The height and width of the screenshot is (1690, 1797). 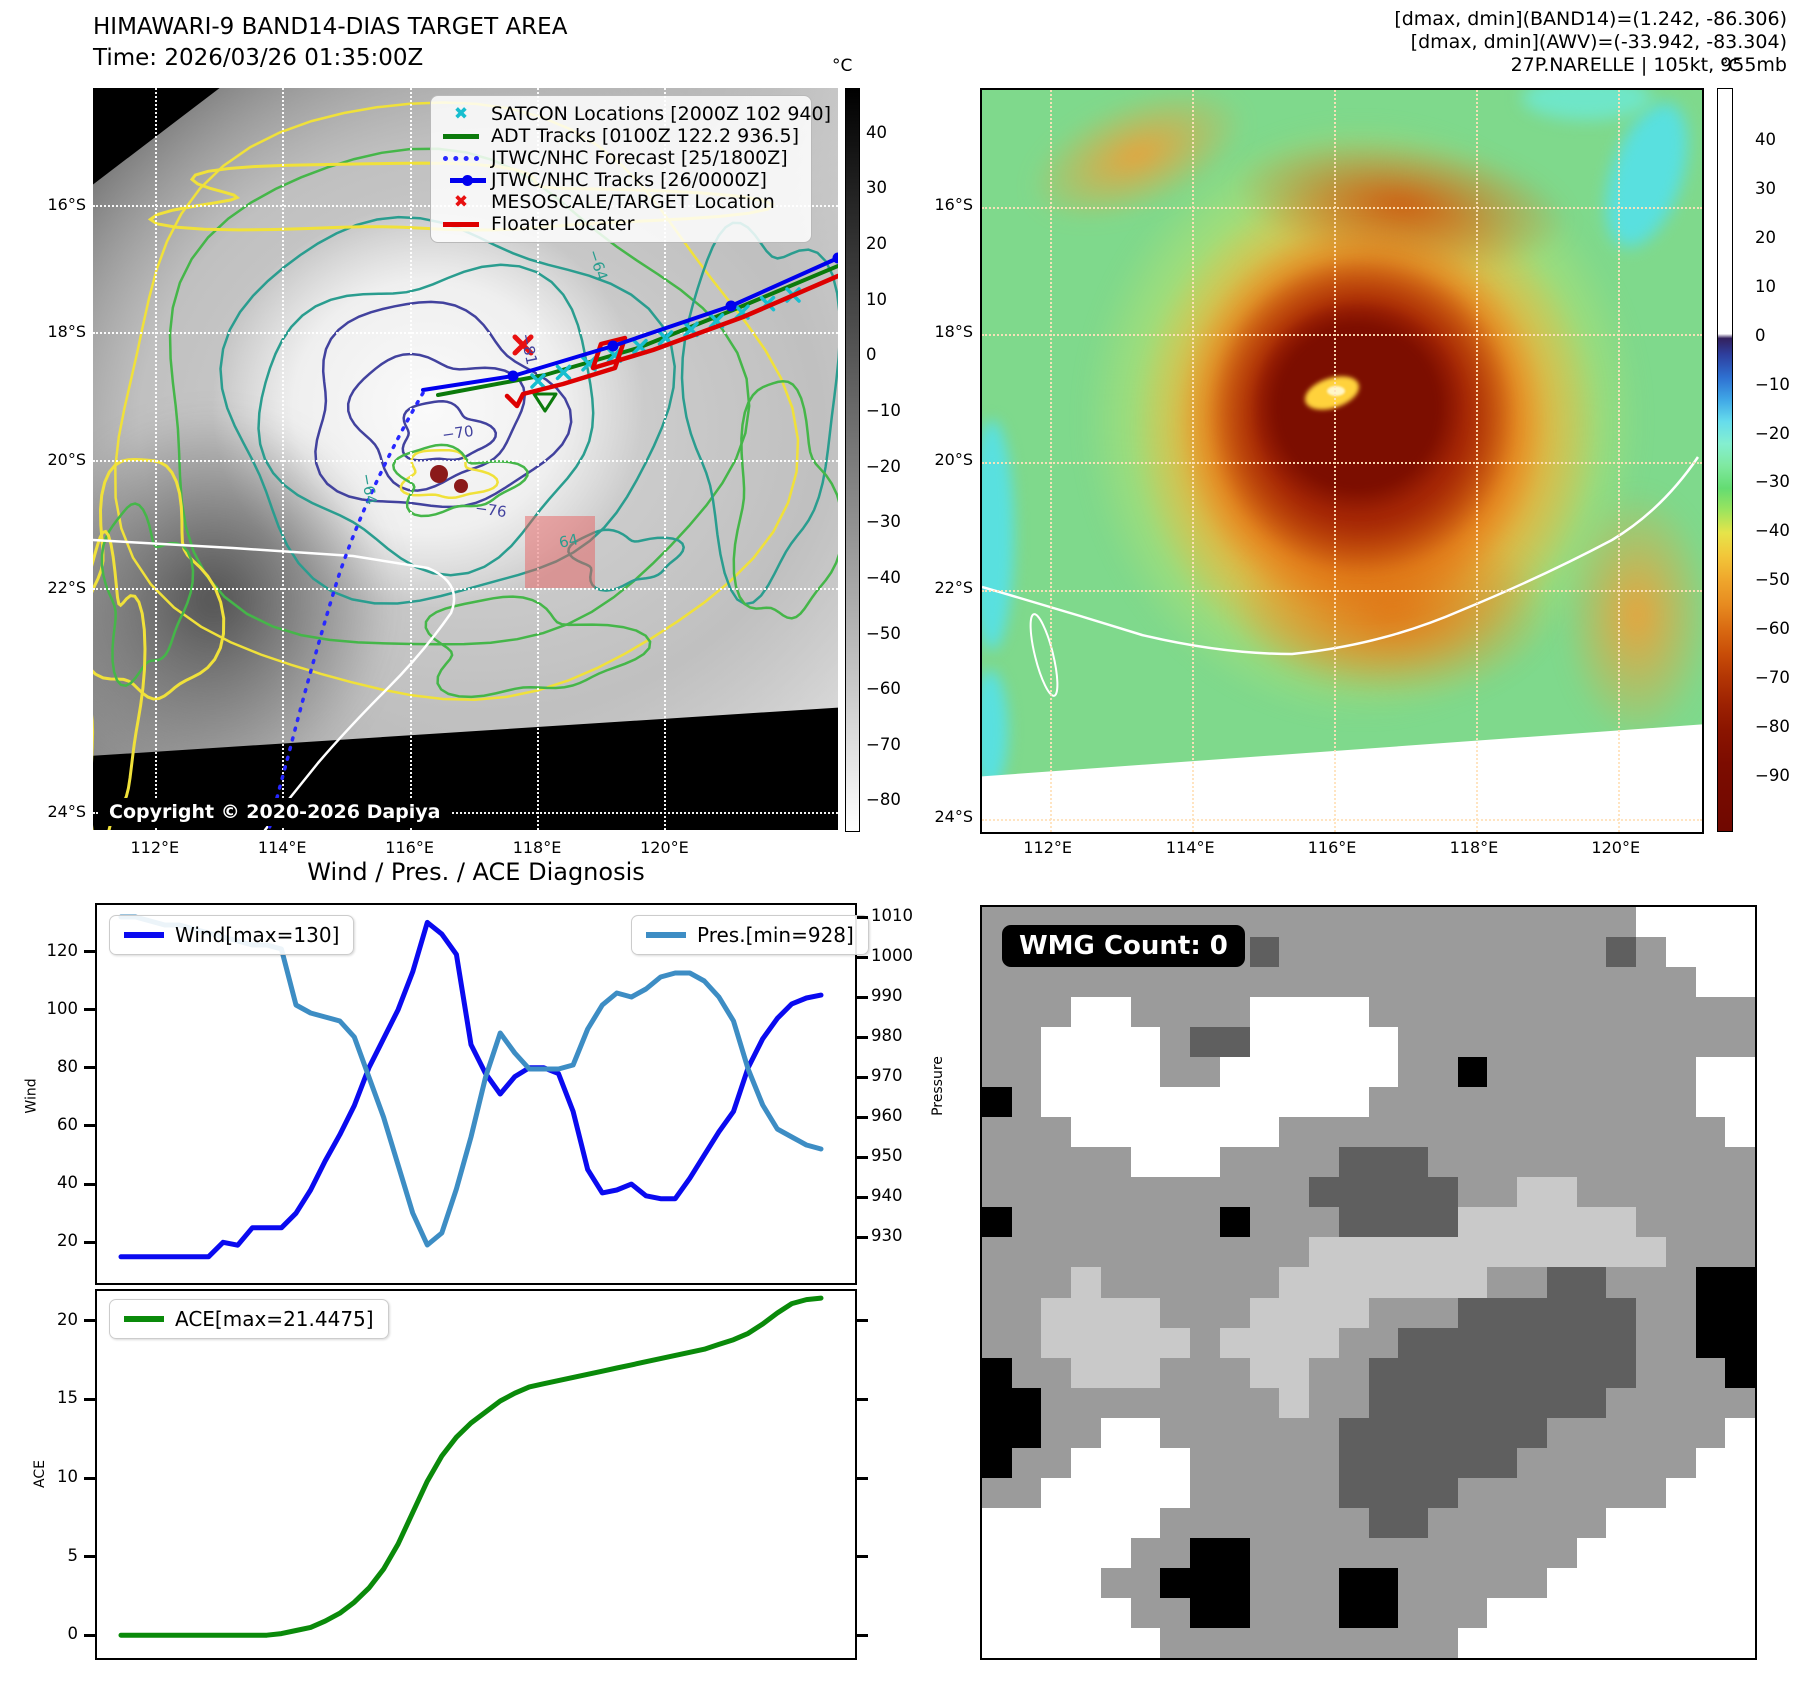 I want to click on axis-tick-label: 100, so click(x=62, y=1008).